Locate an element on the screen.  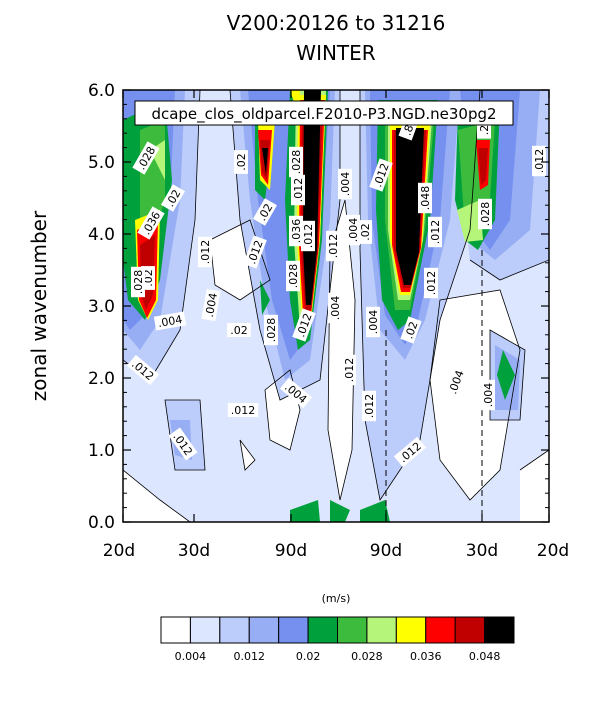
contour-label-text: .048 is located at coordinates (425, 198).